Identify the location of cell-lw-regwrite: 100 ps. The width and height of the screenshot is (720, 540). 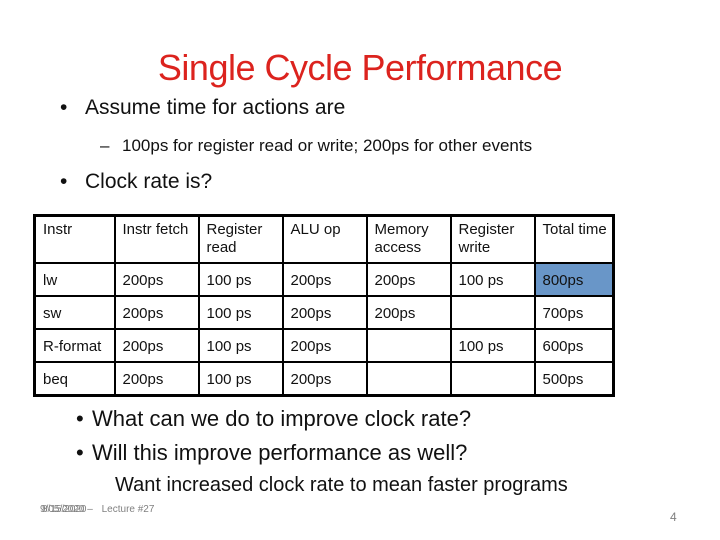
(492, 279).